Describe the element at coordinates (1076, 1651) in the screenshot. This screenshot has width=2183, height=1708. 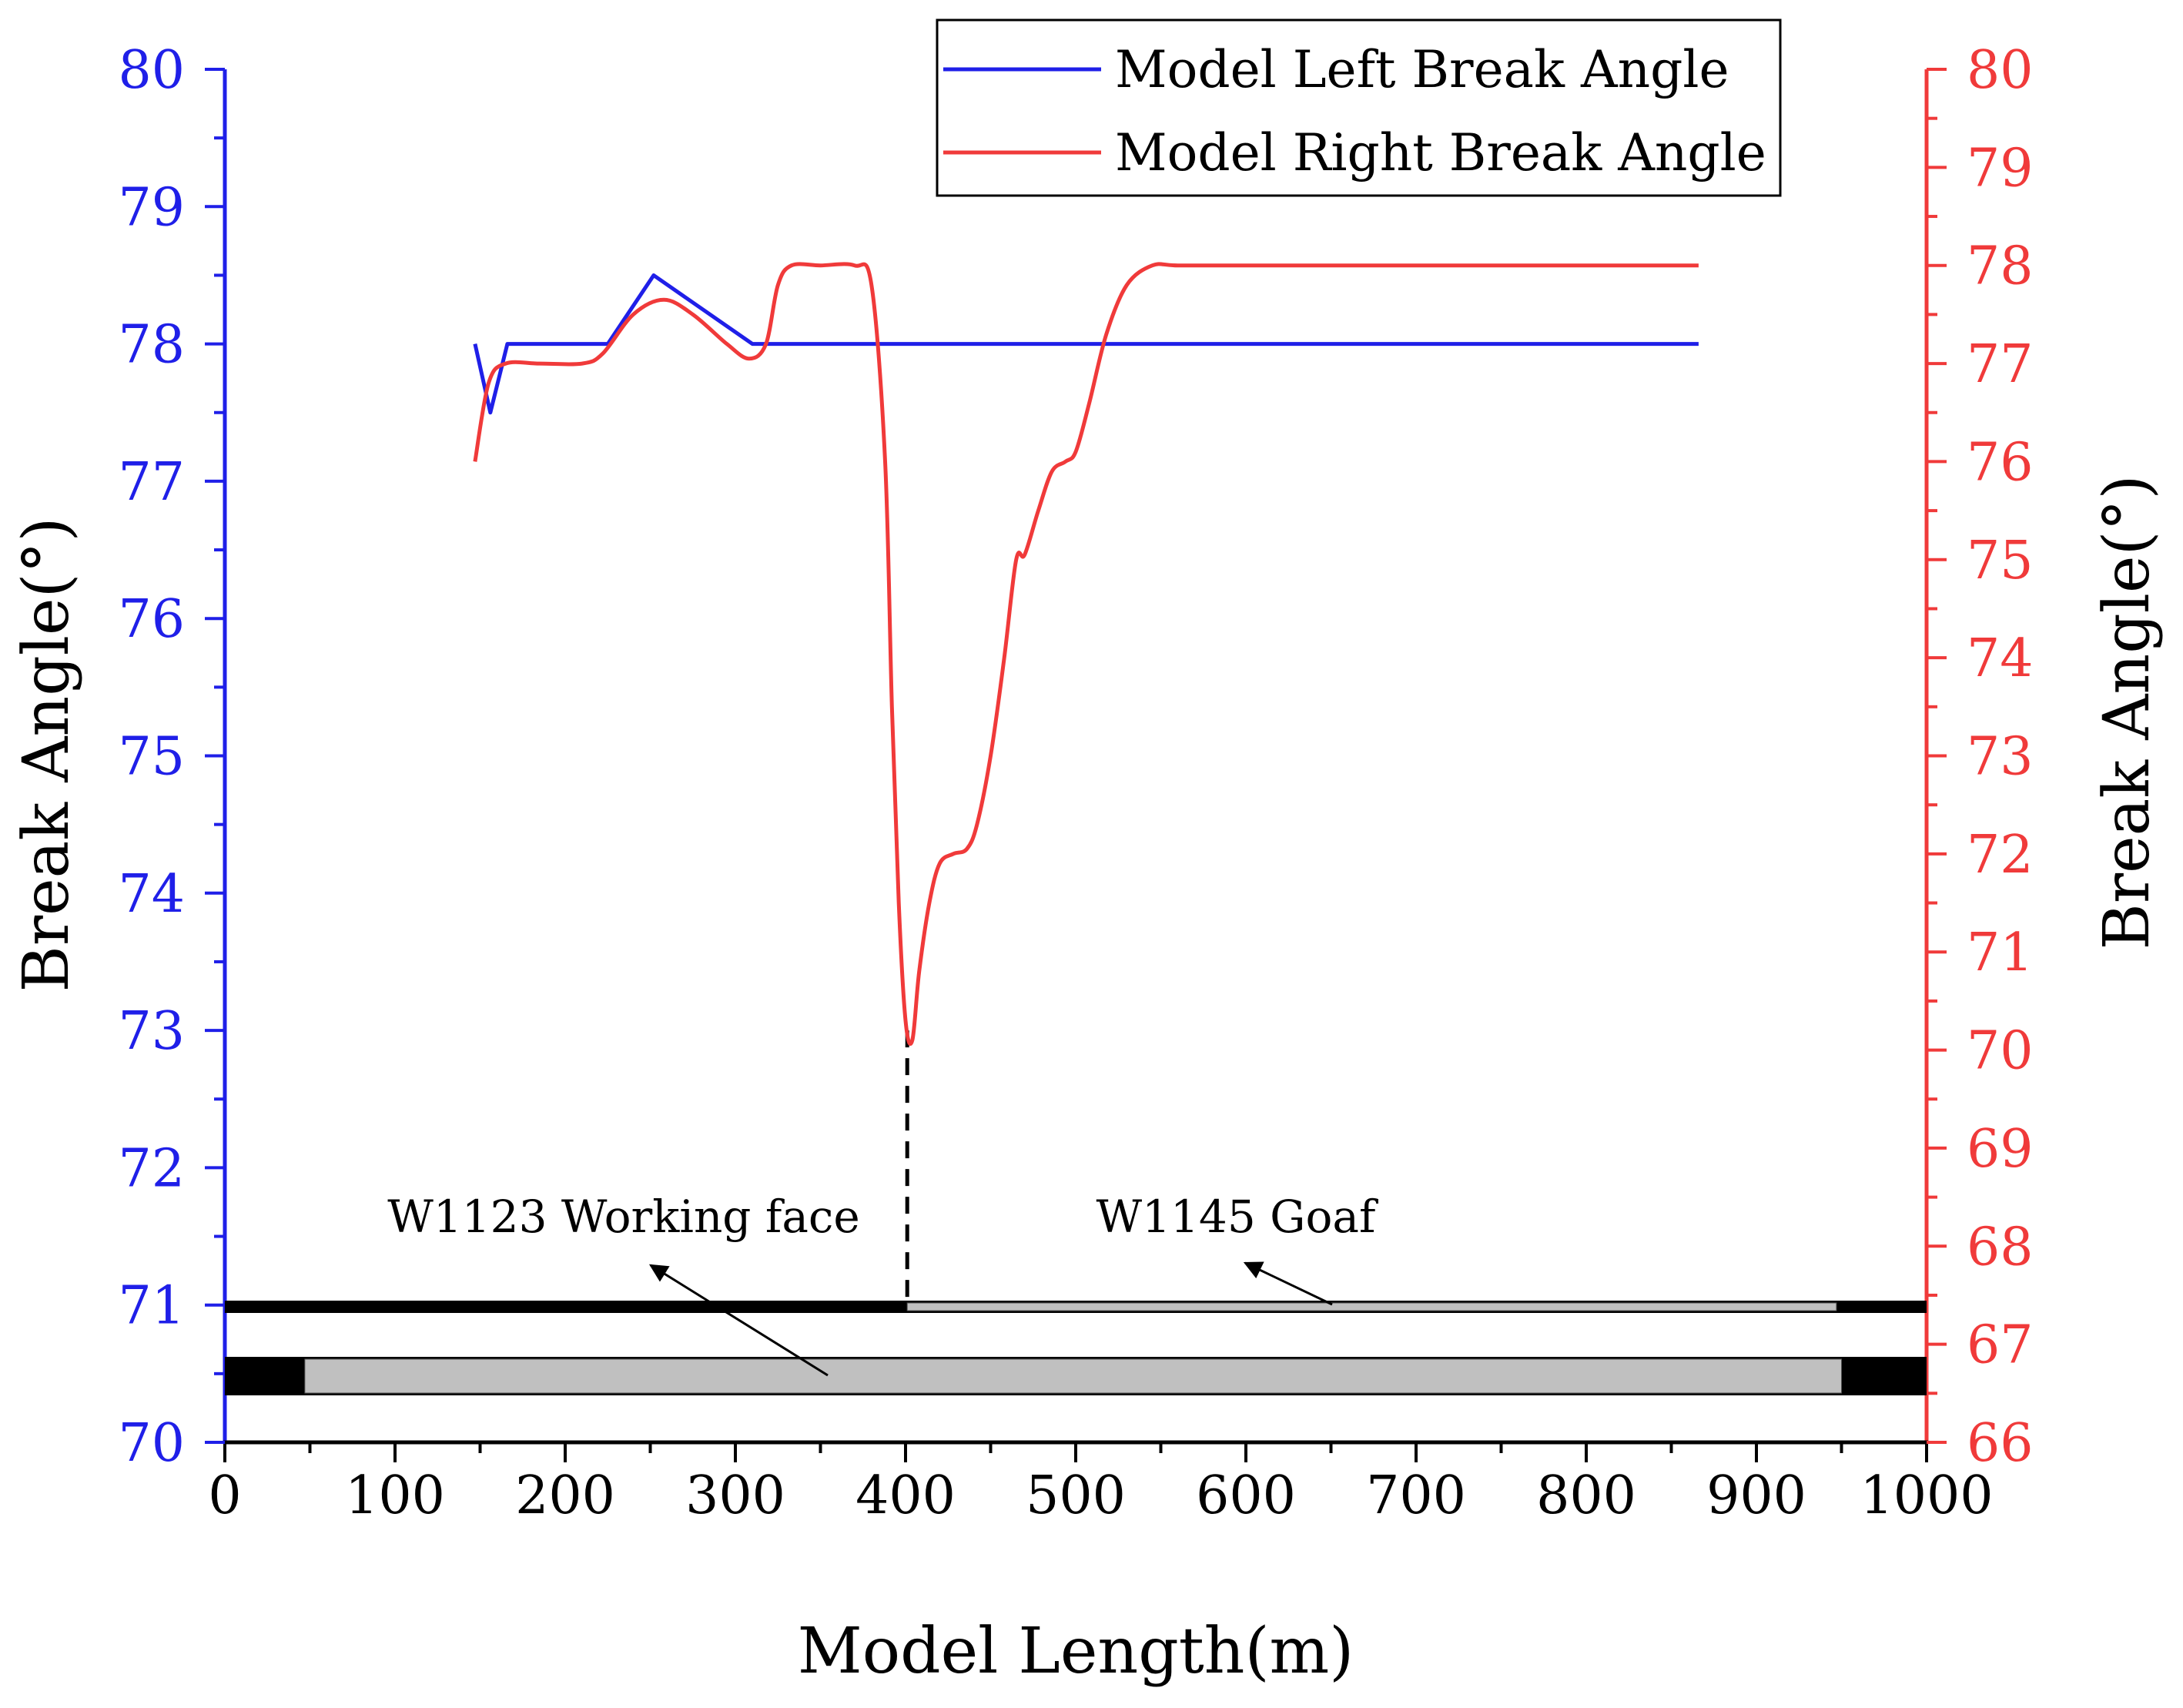
I see `x-axis-title: Model Length(m)` at that location.